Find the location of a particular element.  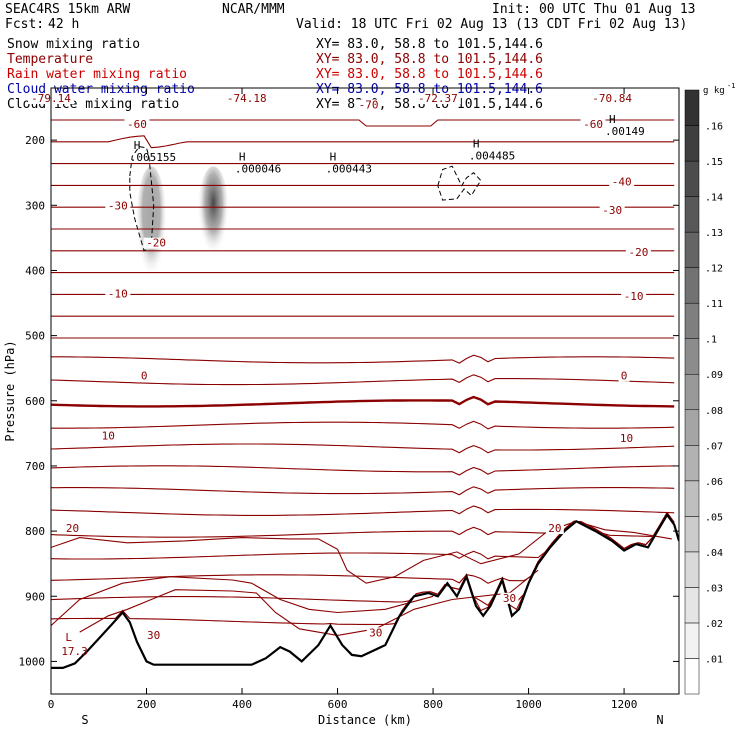

snow-maximum-value: .00149 is located at coordinates (625, 131).